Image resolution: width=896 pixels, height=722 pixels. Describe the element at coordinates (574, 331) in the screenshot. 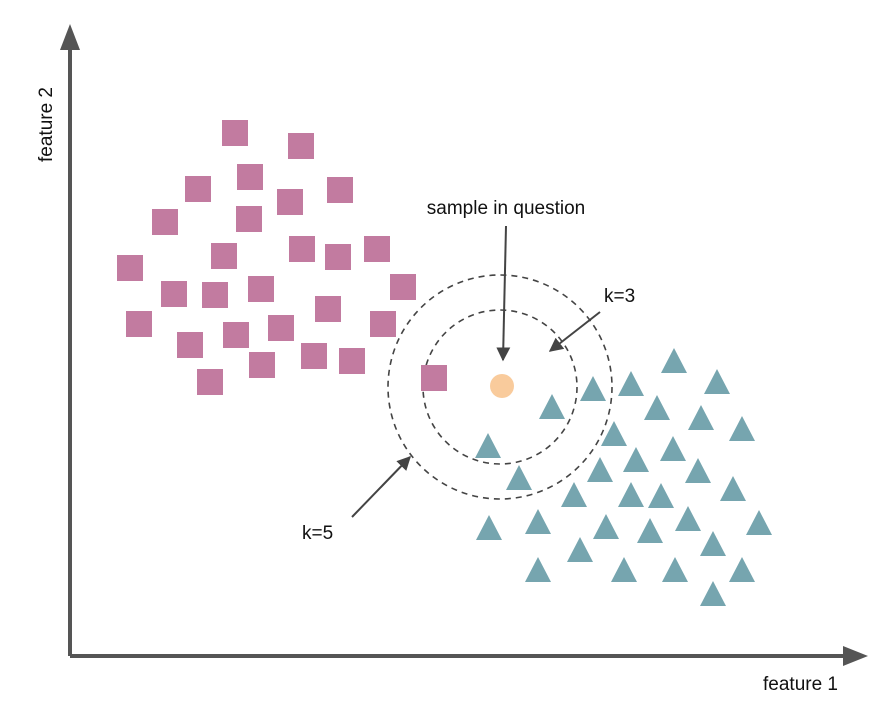

I see `k3-arrow` at that location.